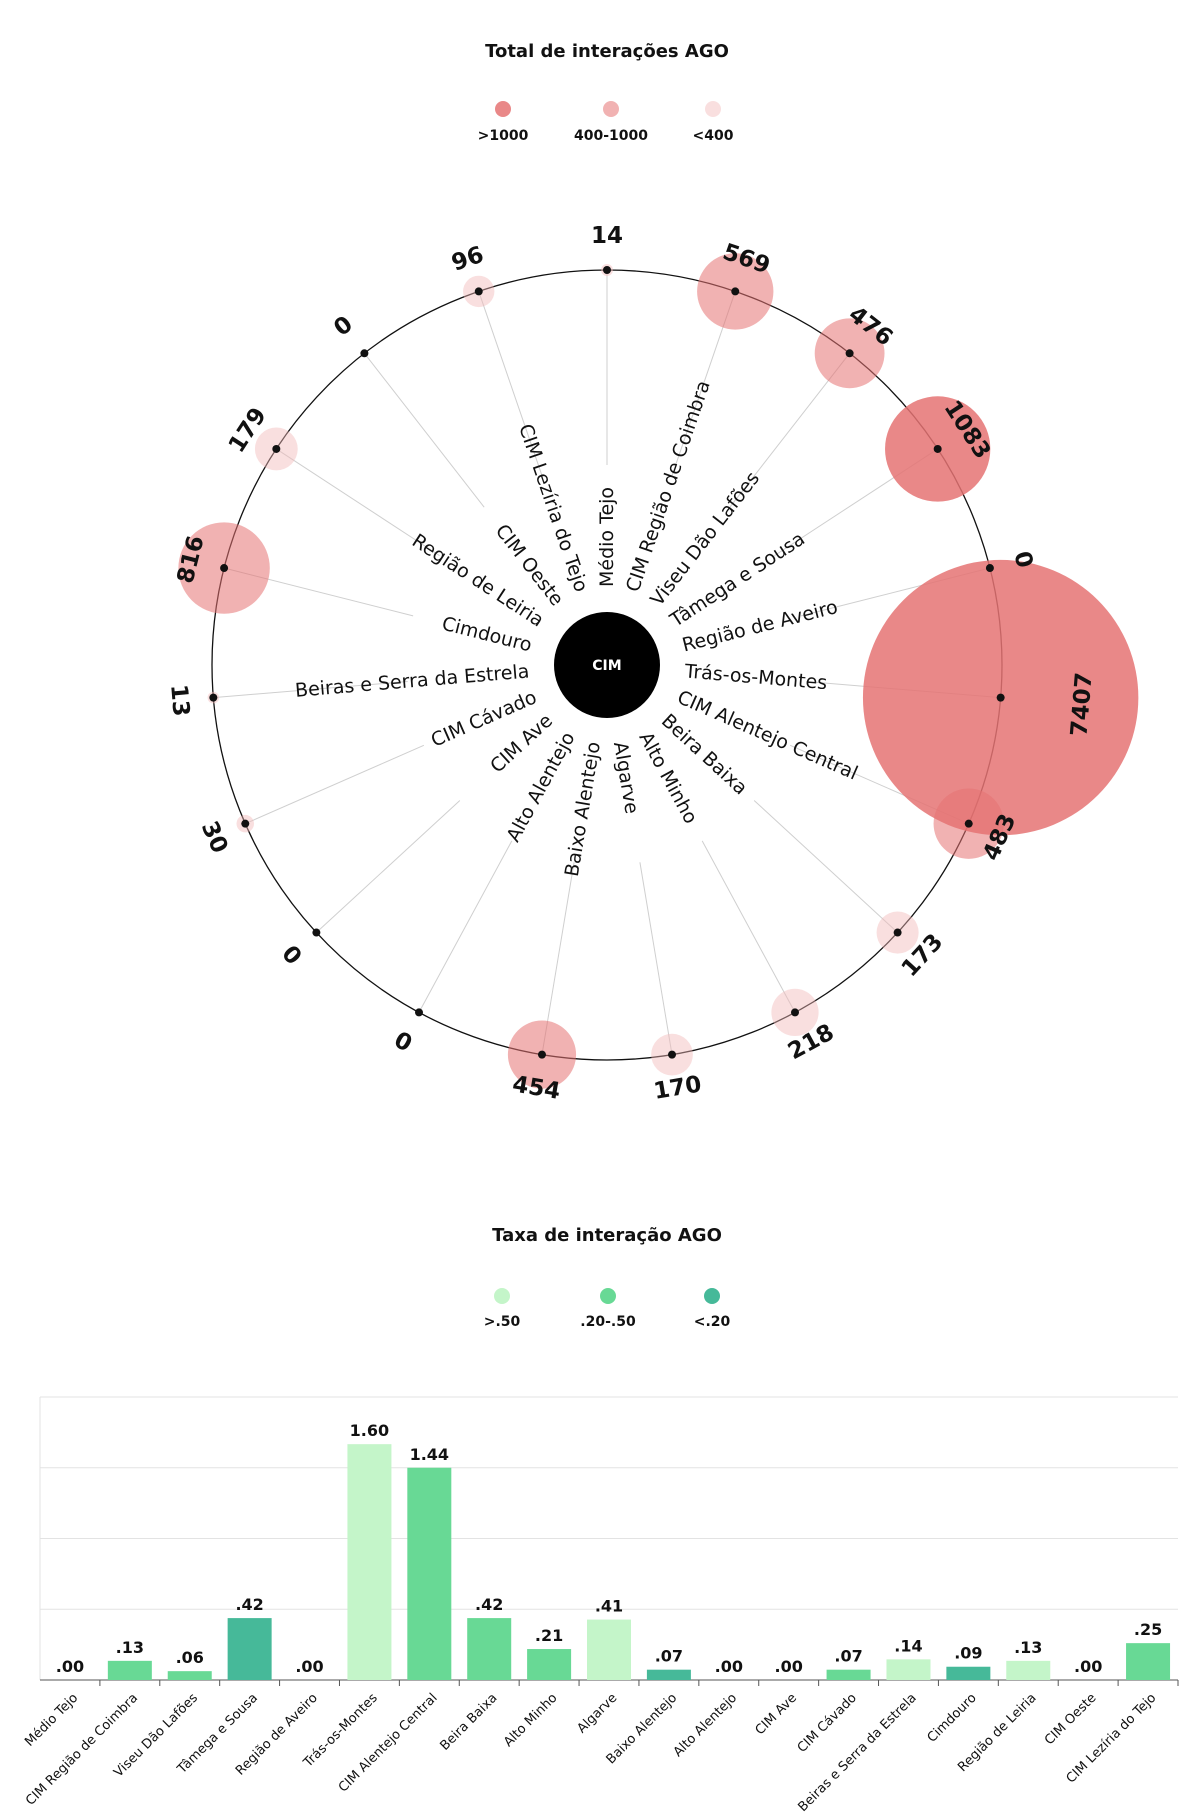 The image size is (1200, 1820). I want to click on legend-label-above-50: >.50, so click(502, 1322).